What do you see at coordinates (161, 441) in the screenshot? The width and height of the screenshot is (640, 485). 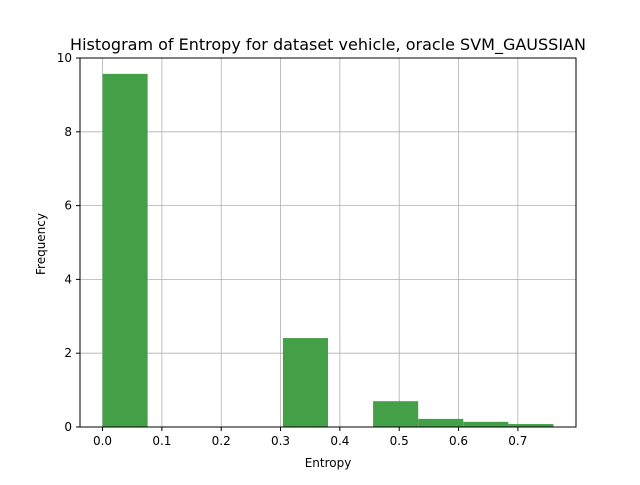 I see `x-tick-label: 0.1` at bounding box center [161, 441].